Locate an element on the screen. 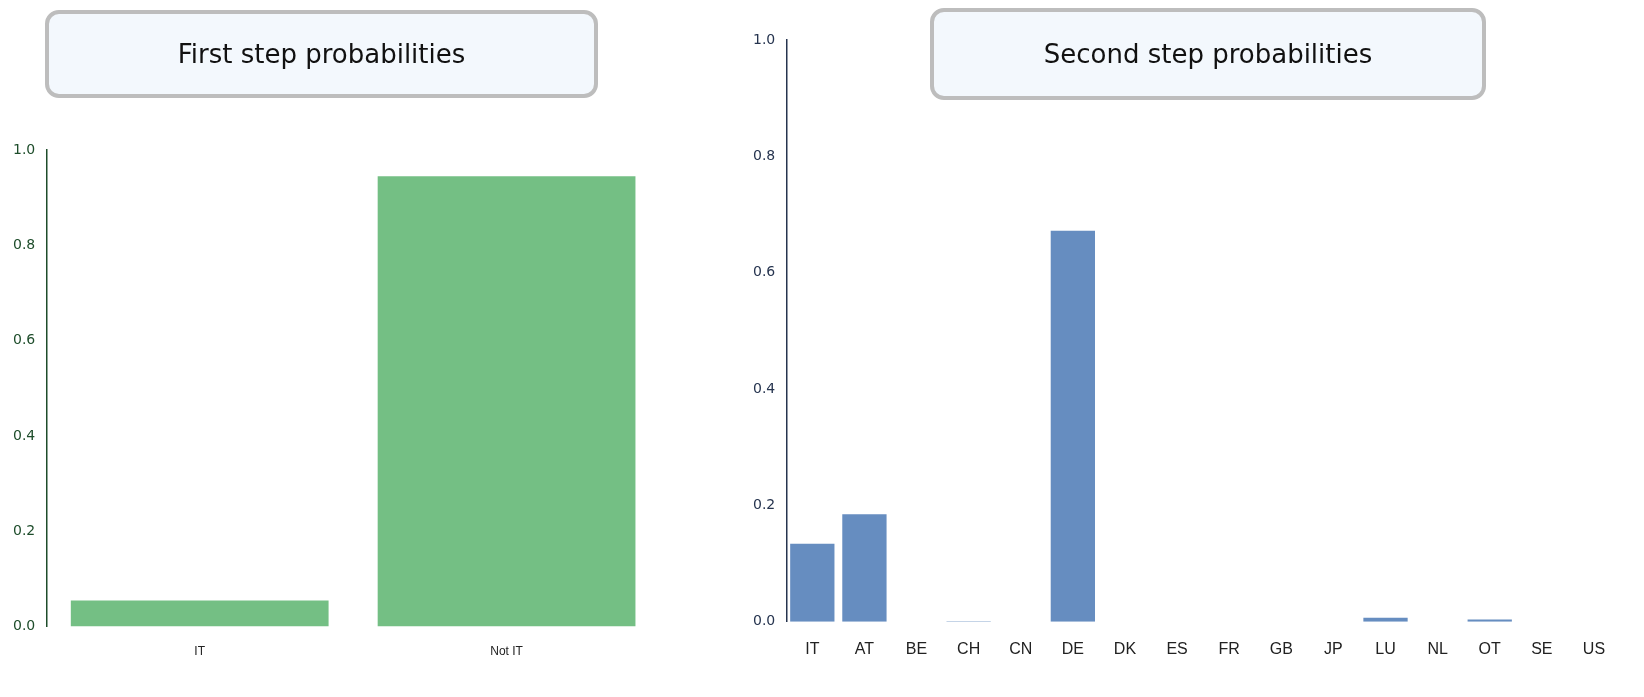 This screenshot has width=1644, height=697. x-tick-label: DE is located at coordinates (1072, 648).